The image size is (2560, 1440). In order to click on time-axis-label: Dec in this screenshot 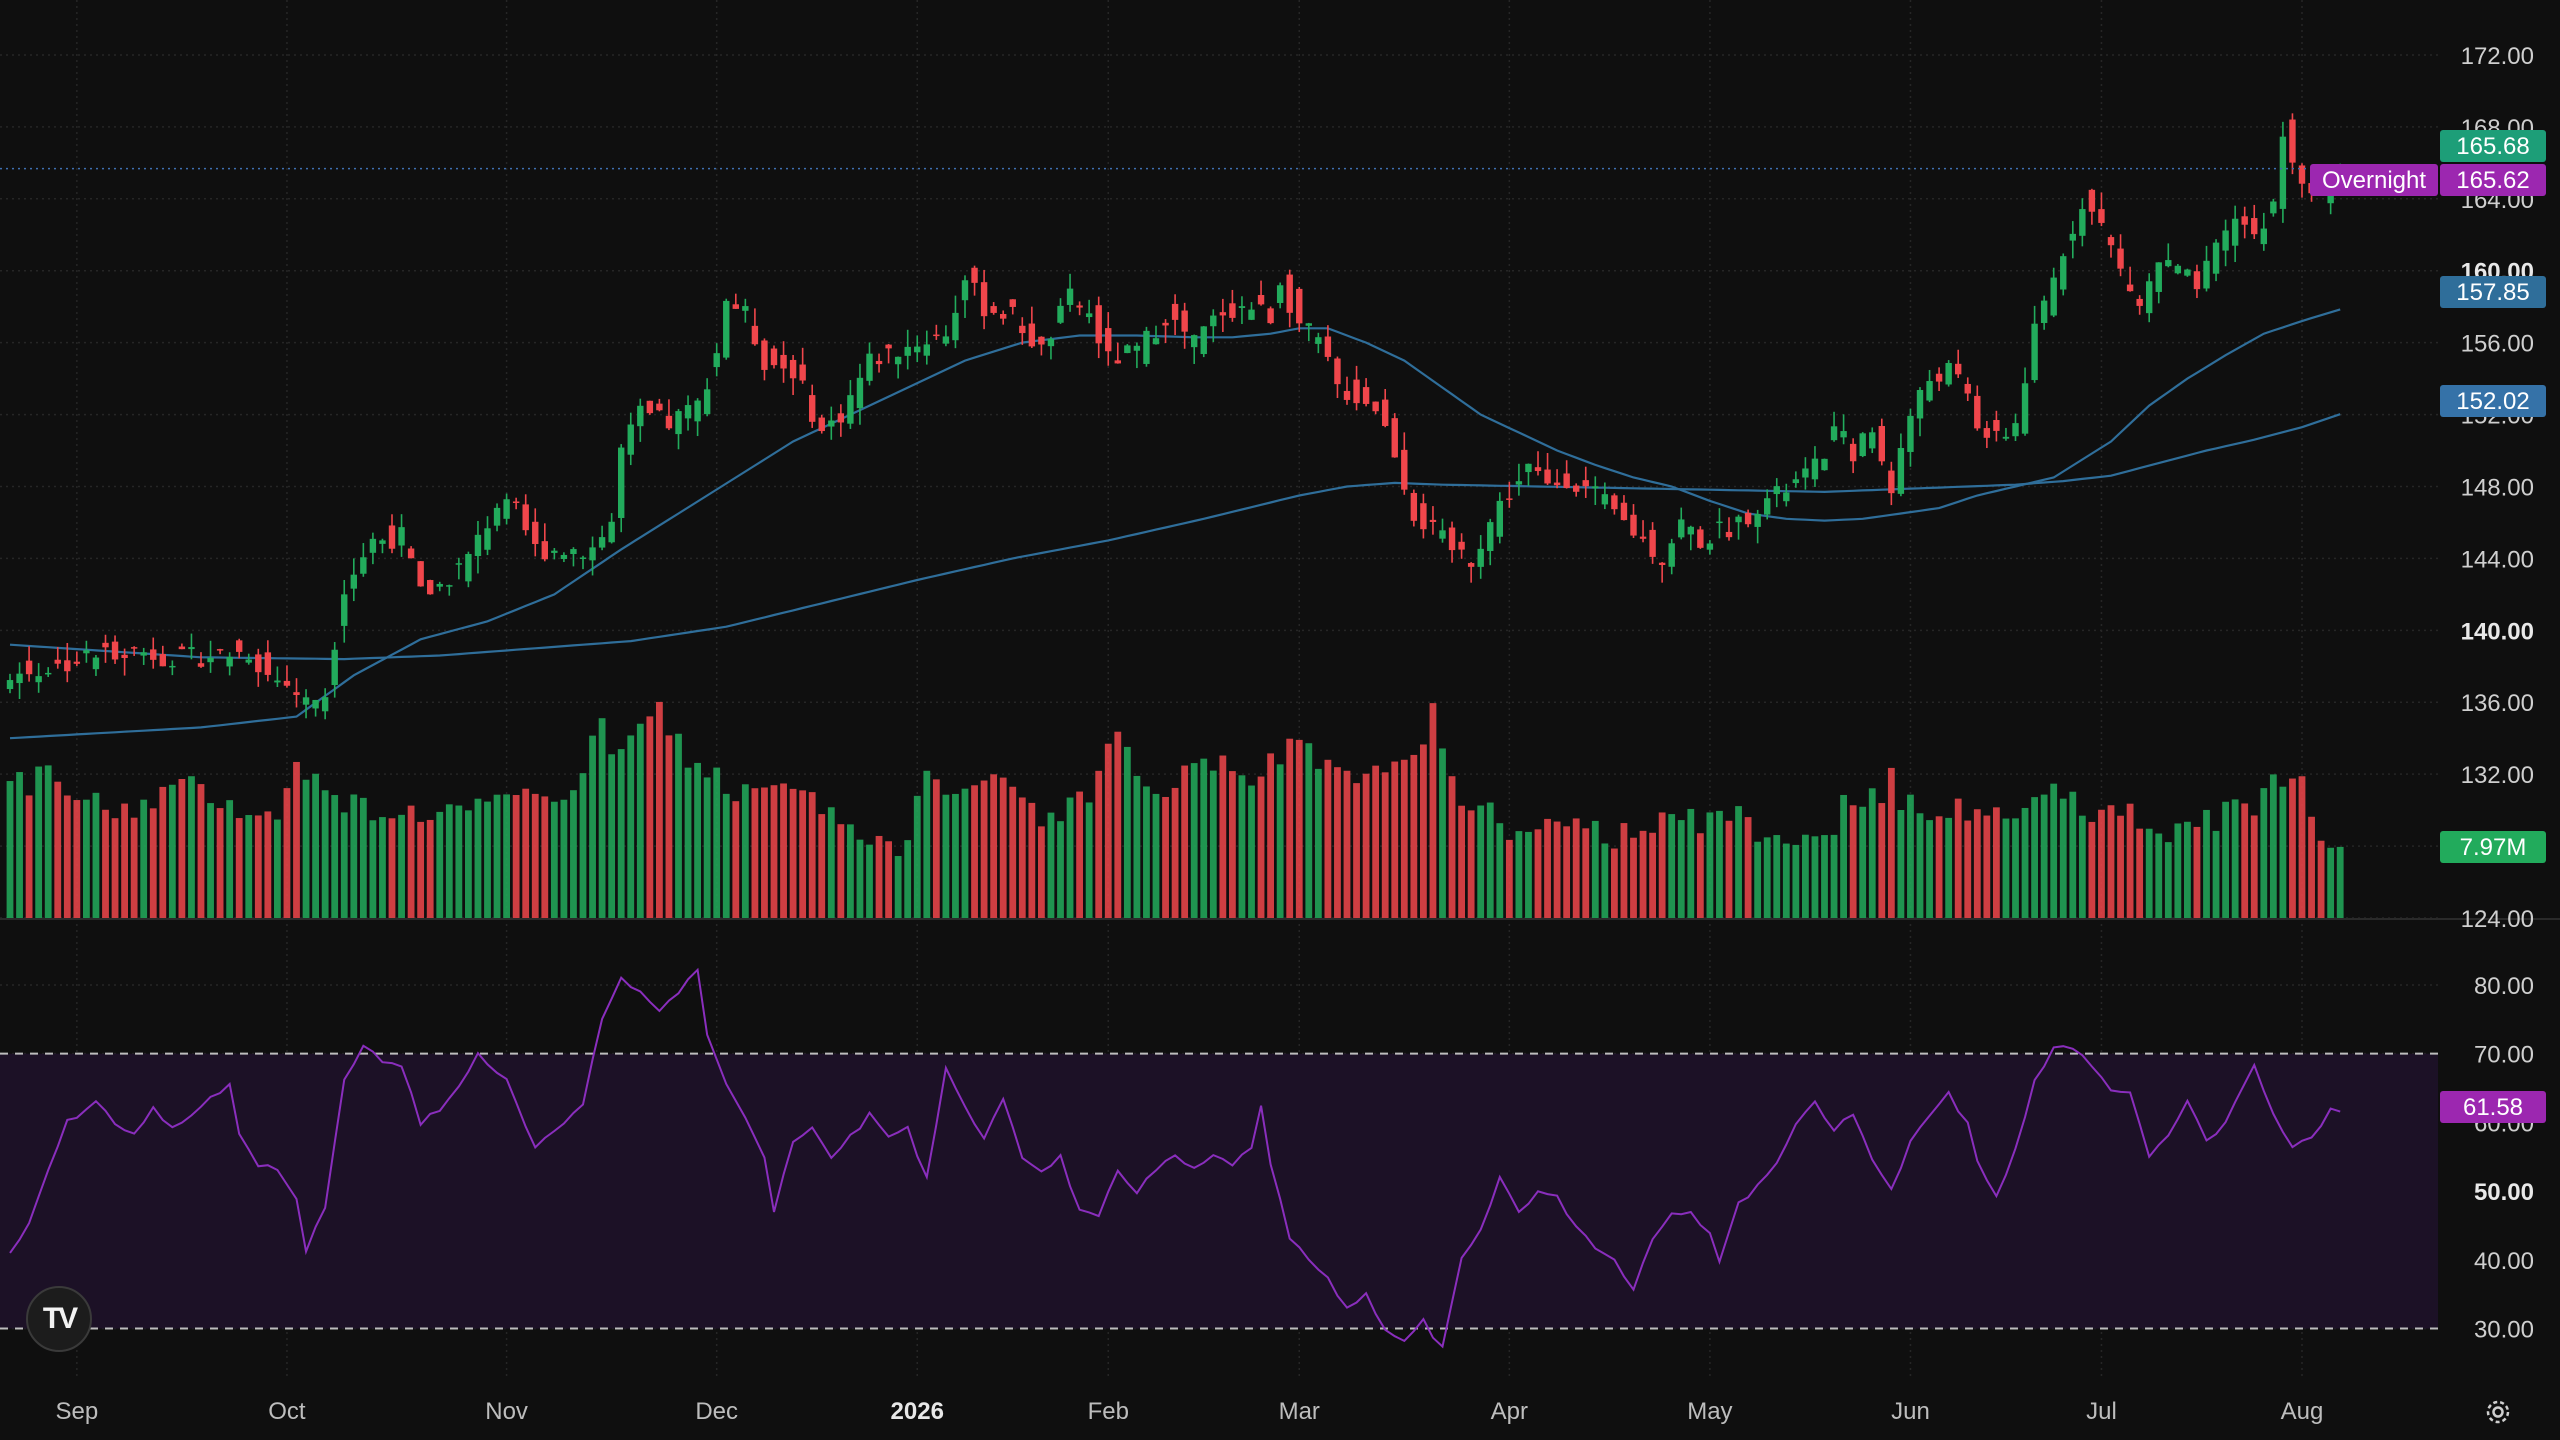, I will do `click(716, 1411)`.